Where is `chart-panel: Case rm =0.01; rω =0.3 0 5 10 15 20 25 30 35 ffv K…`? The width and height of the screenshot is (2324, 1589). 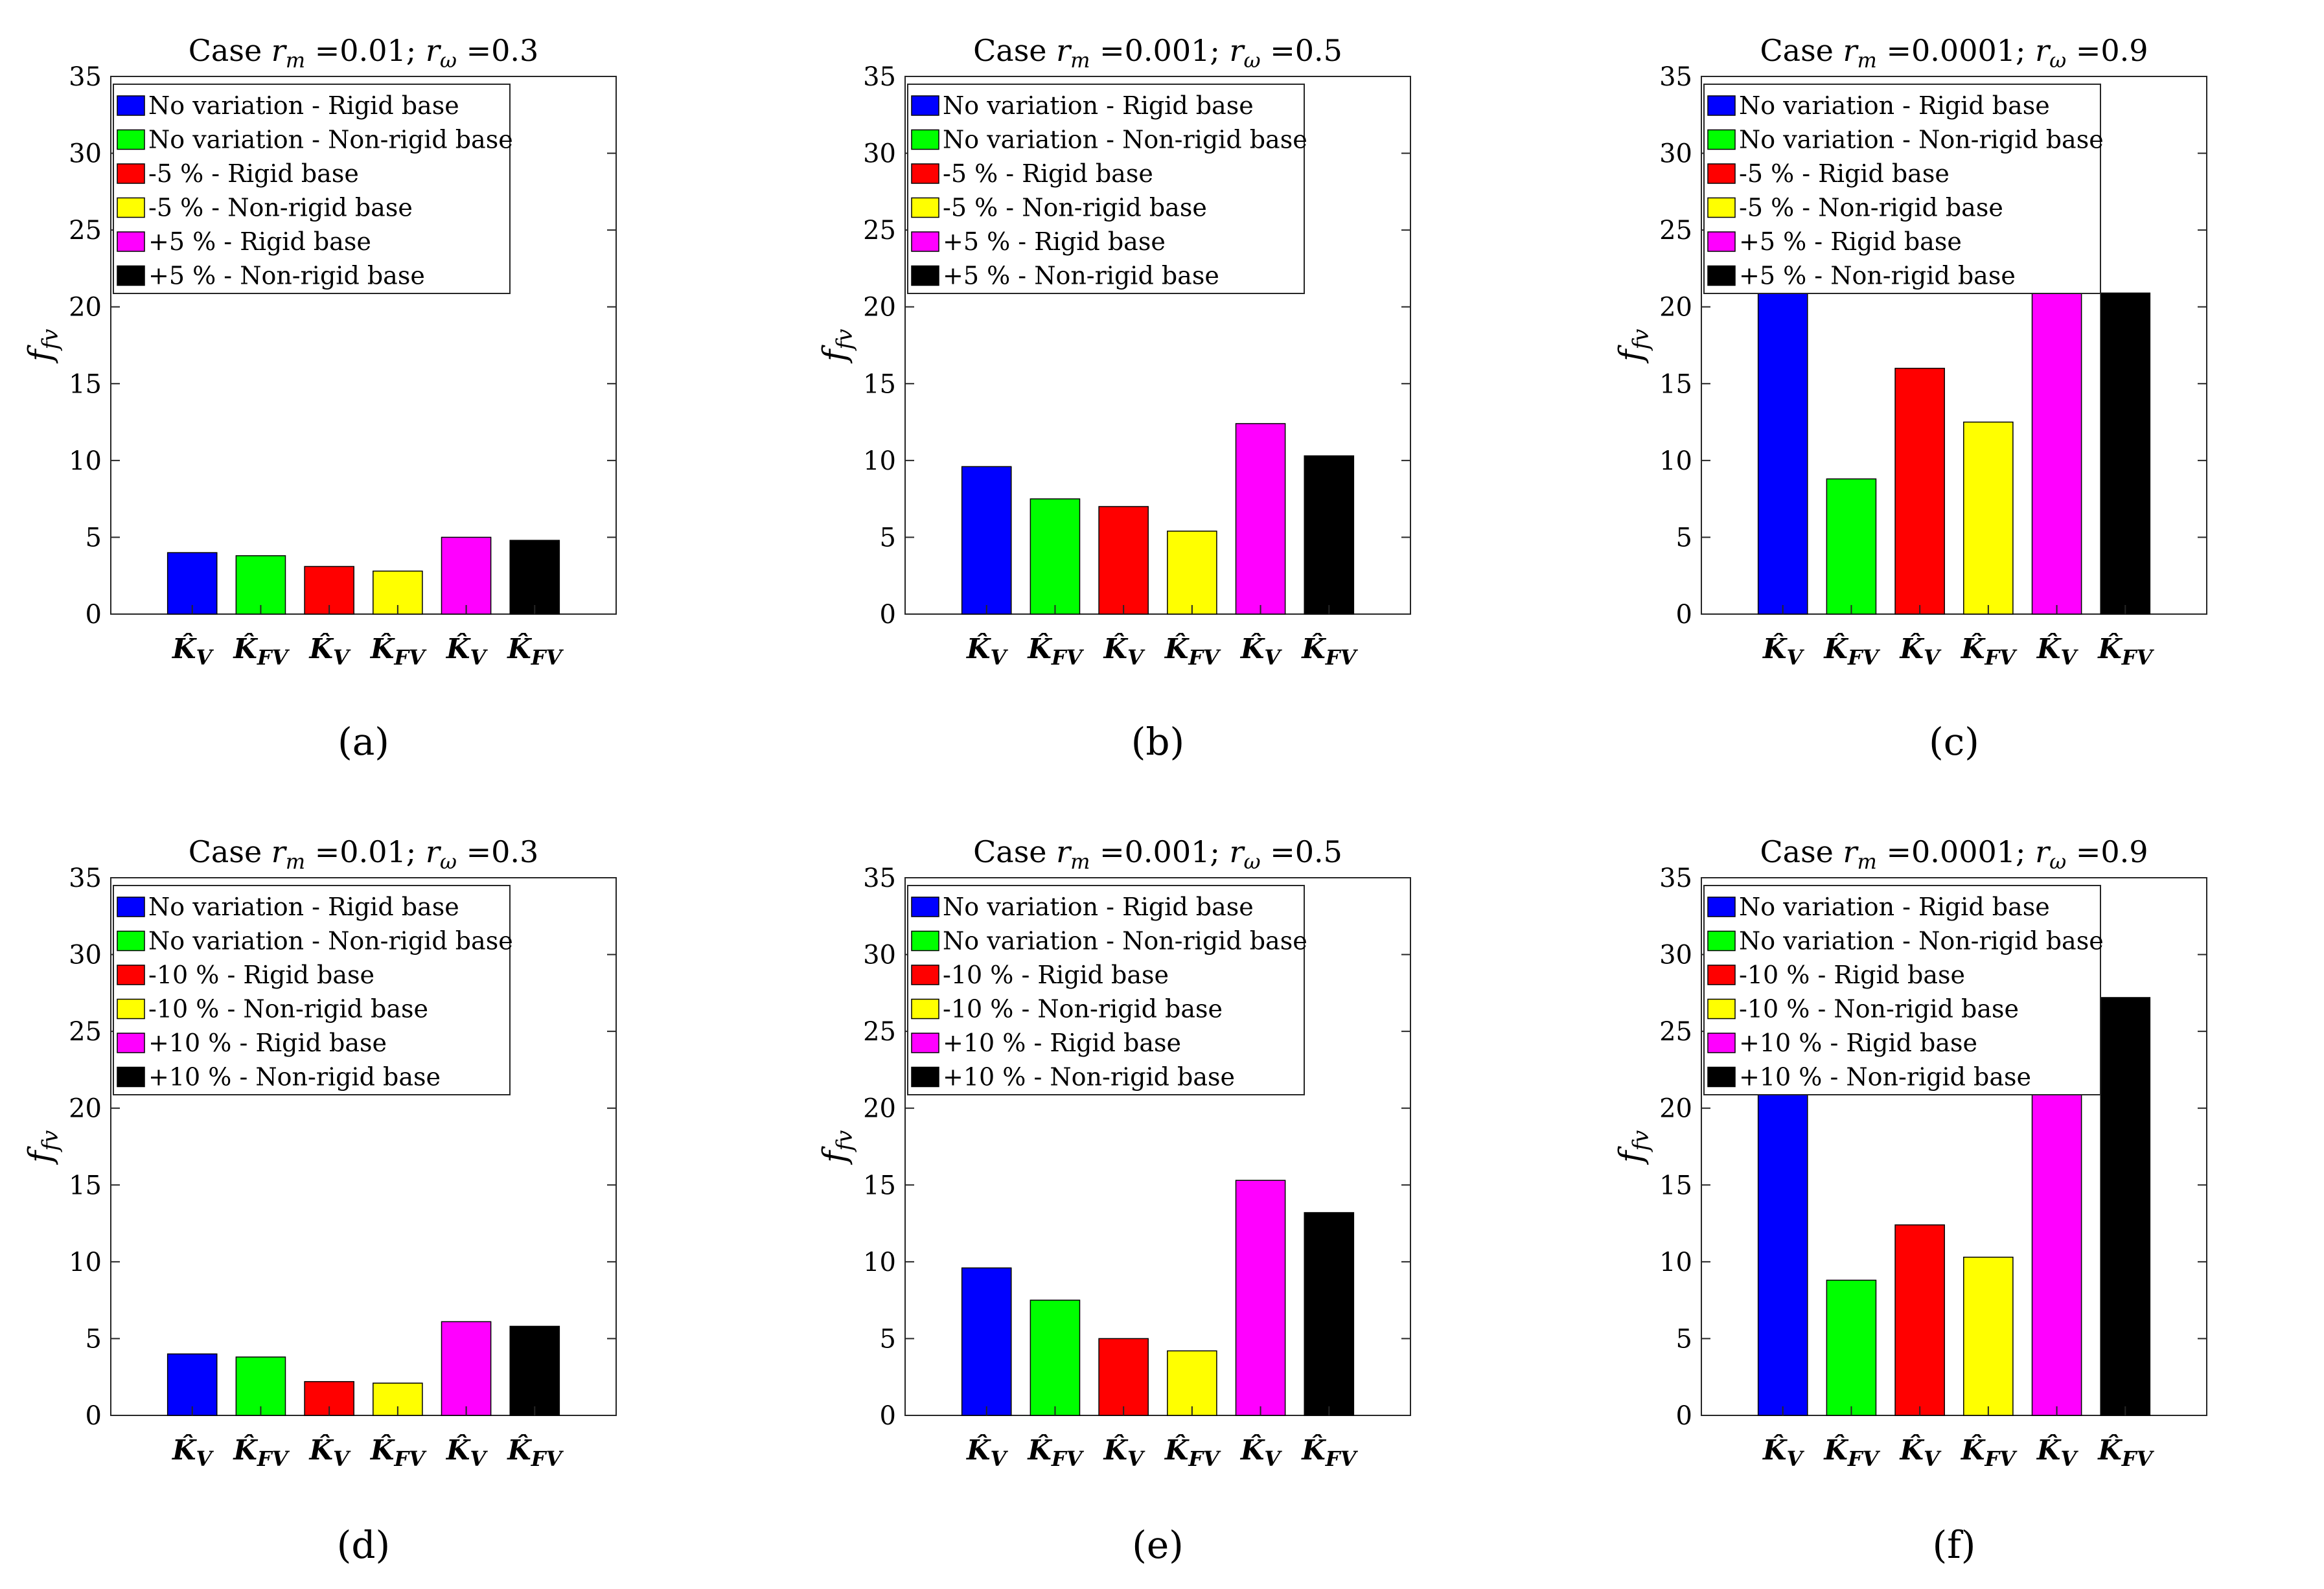 chart-panel: Case rm =0.01; rω =0.3 0 5 10 15 20 25 30 35 ffv K… is located at coordinates (319, 1200).